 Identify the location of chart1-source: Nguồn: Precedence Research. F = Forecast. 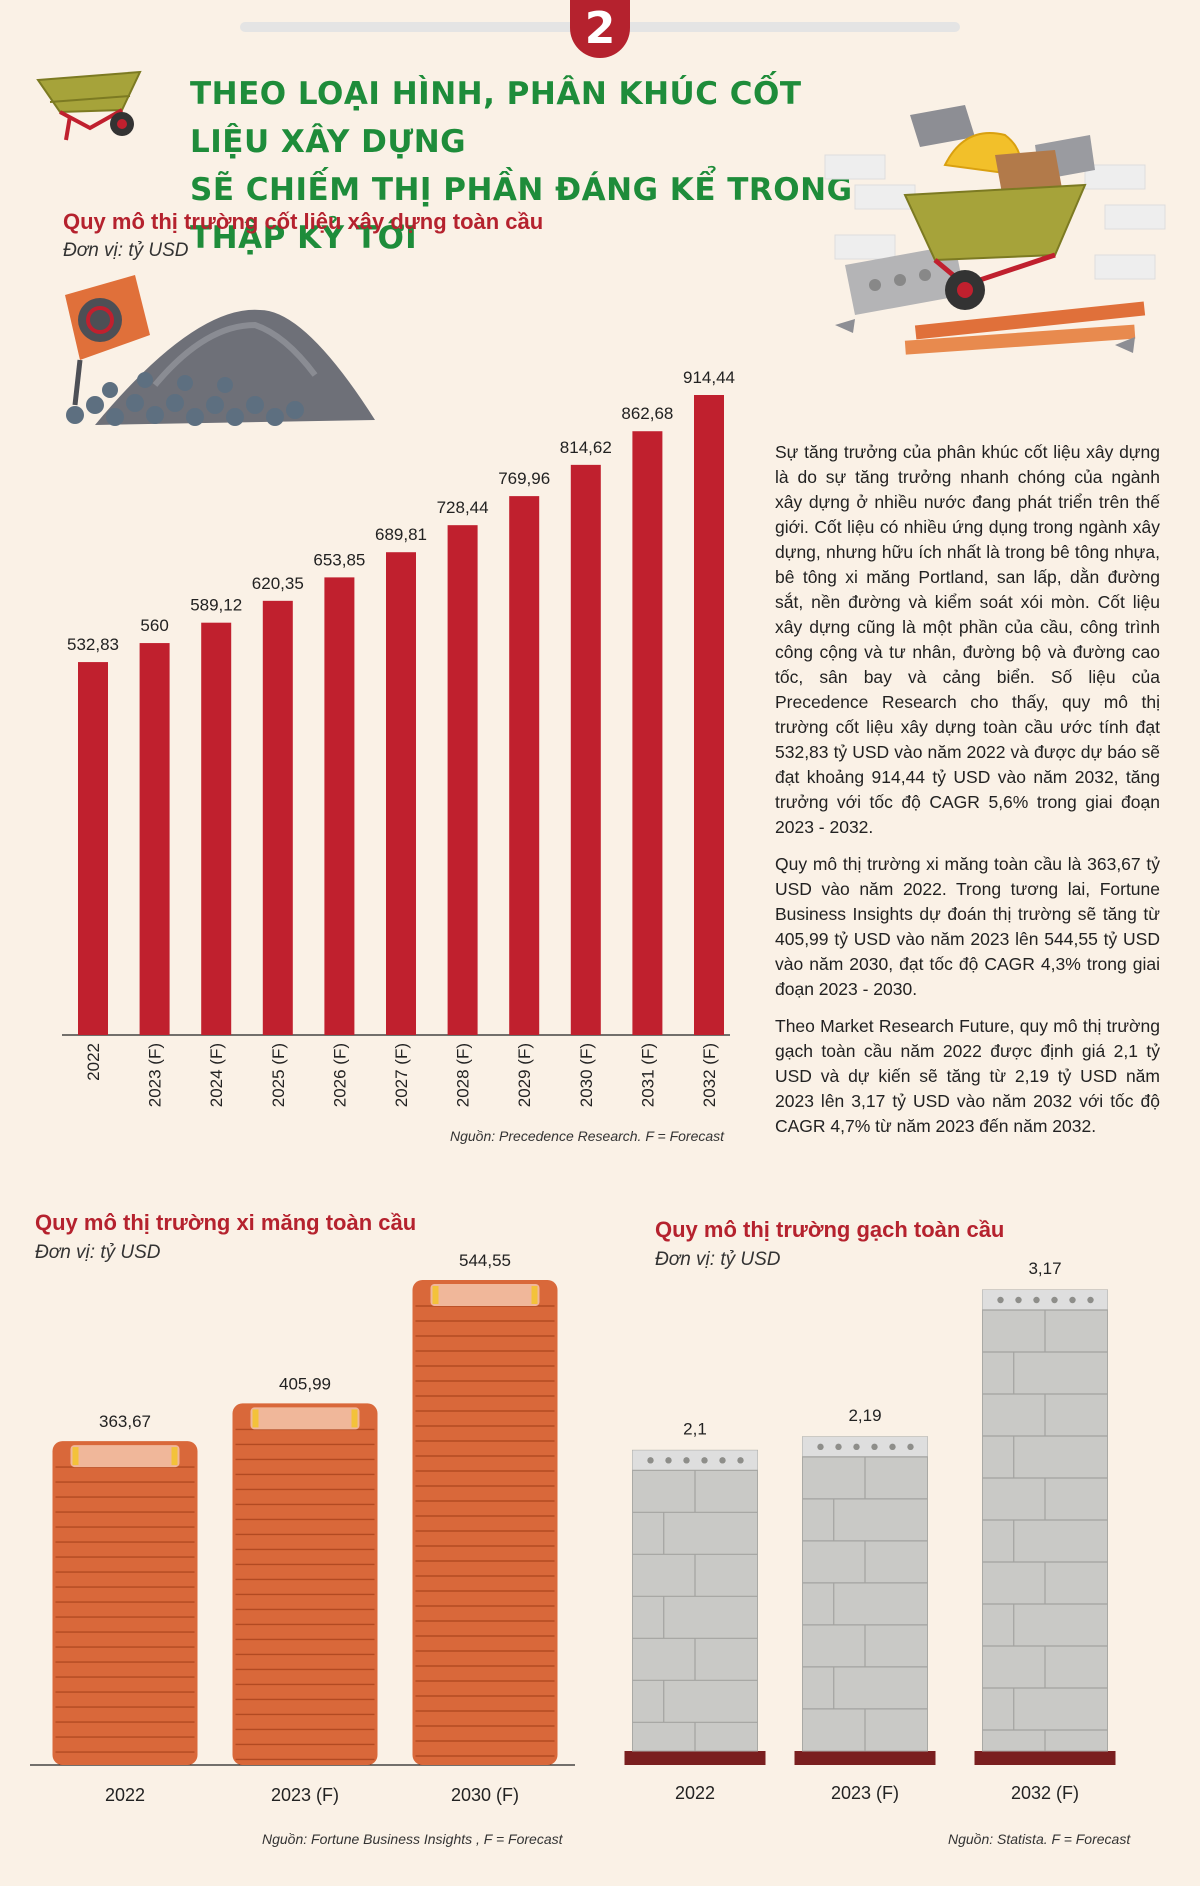
(587, 1136).